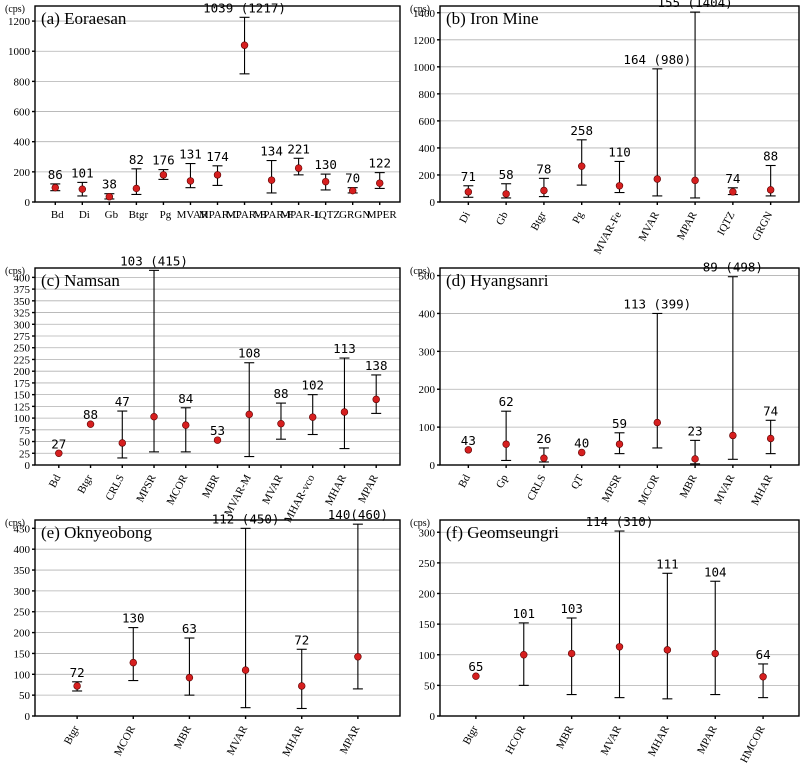 Image resolution: width=808 pixels, height=763 pixels. What do you see at coordinates (77, 672) in the screenshot?
I see `value-label: 72` at bounding box center [77, 672].